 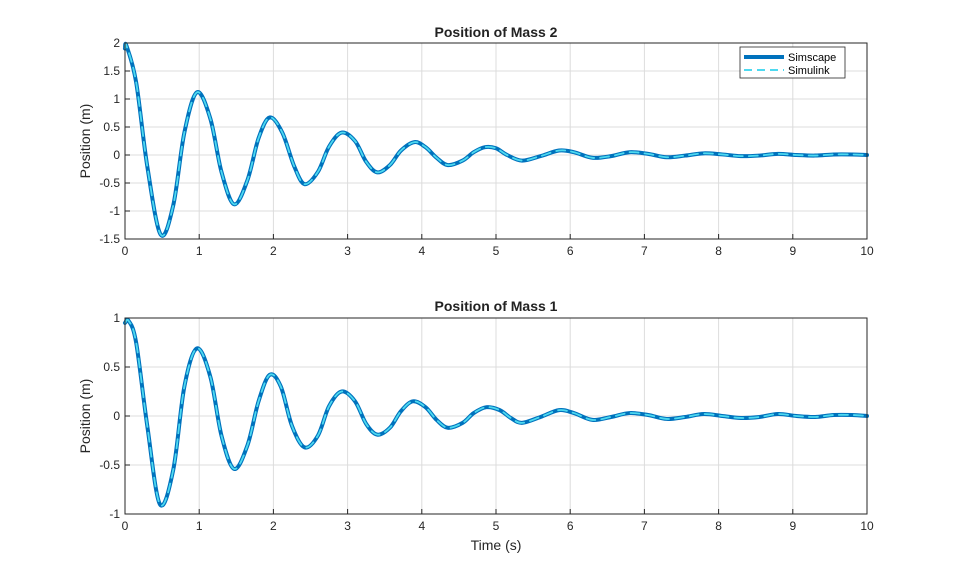 I want to click on legend: Simscape Simulink, so click(x=792, y=62).